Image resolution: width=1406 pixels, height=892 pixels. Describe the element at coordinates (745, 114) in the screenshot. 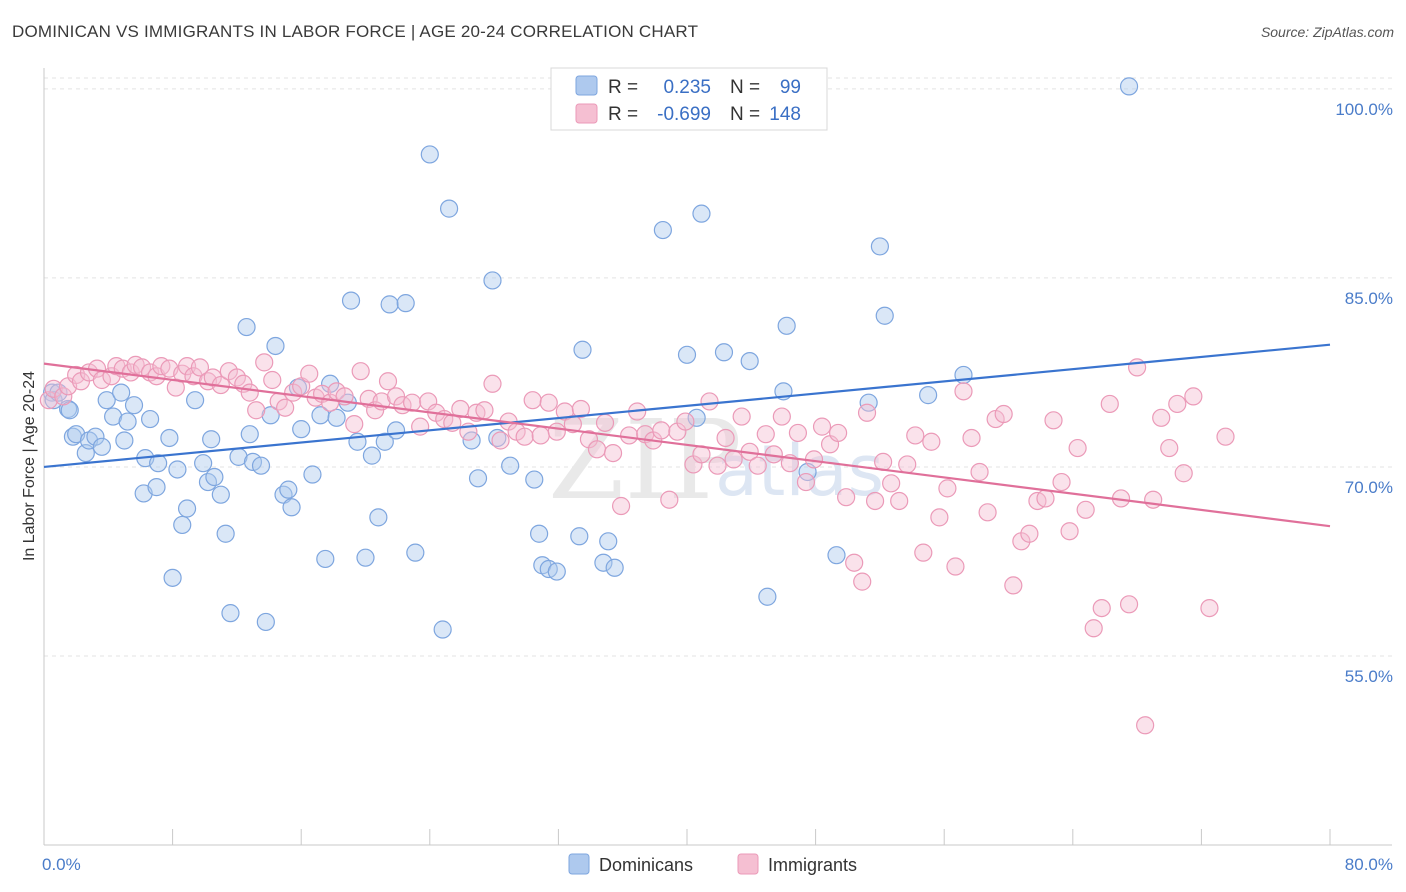

I see `legend-n-label-2: N =` at that location.